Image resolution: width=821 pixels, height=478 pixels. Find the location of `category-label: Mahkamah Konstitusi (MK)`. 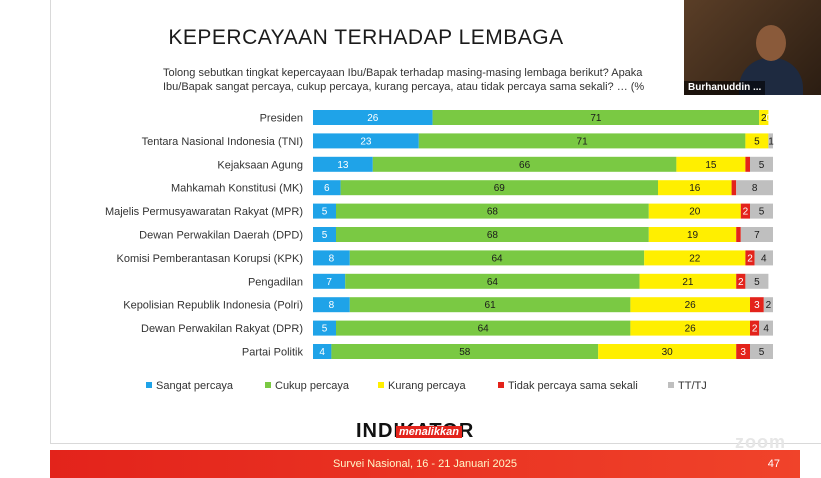

category-label: Mahkamah Konstitusi (MK) is located at coordinates (237, 189).